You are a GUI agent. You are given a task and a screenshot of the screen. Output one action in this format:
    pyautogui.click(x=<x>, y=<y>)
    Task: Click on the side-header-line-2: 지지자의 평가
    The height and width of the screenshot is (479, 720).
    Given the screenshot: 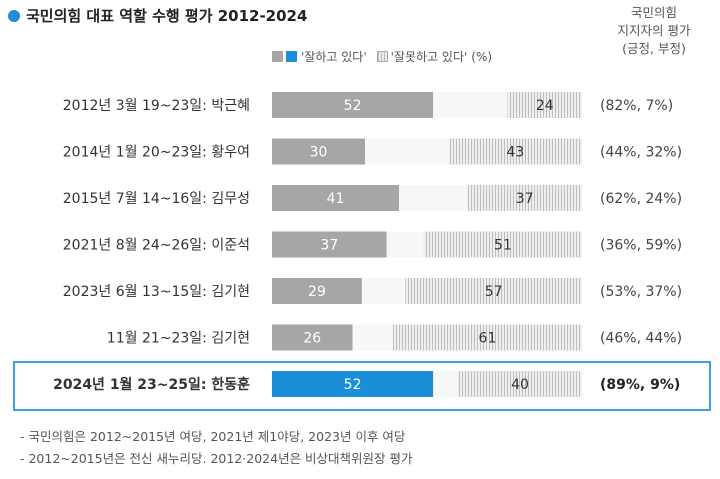 What is the action you would take?
    pyautogui.click(x=654, y=30)
    